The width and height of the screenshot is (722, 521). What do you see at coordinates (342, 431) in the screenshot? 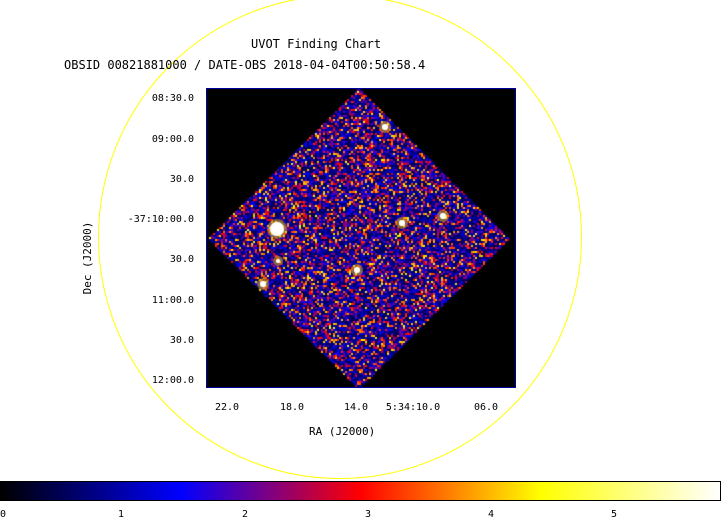
I see `x-axis-label: RA (J2000)` at bounding box center [342, 431].